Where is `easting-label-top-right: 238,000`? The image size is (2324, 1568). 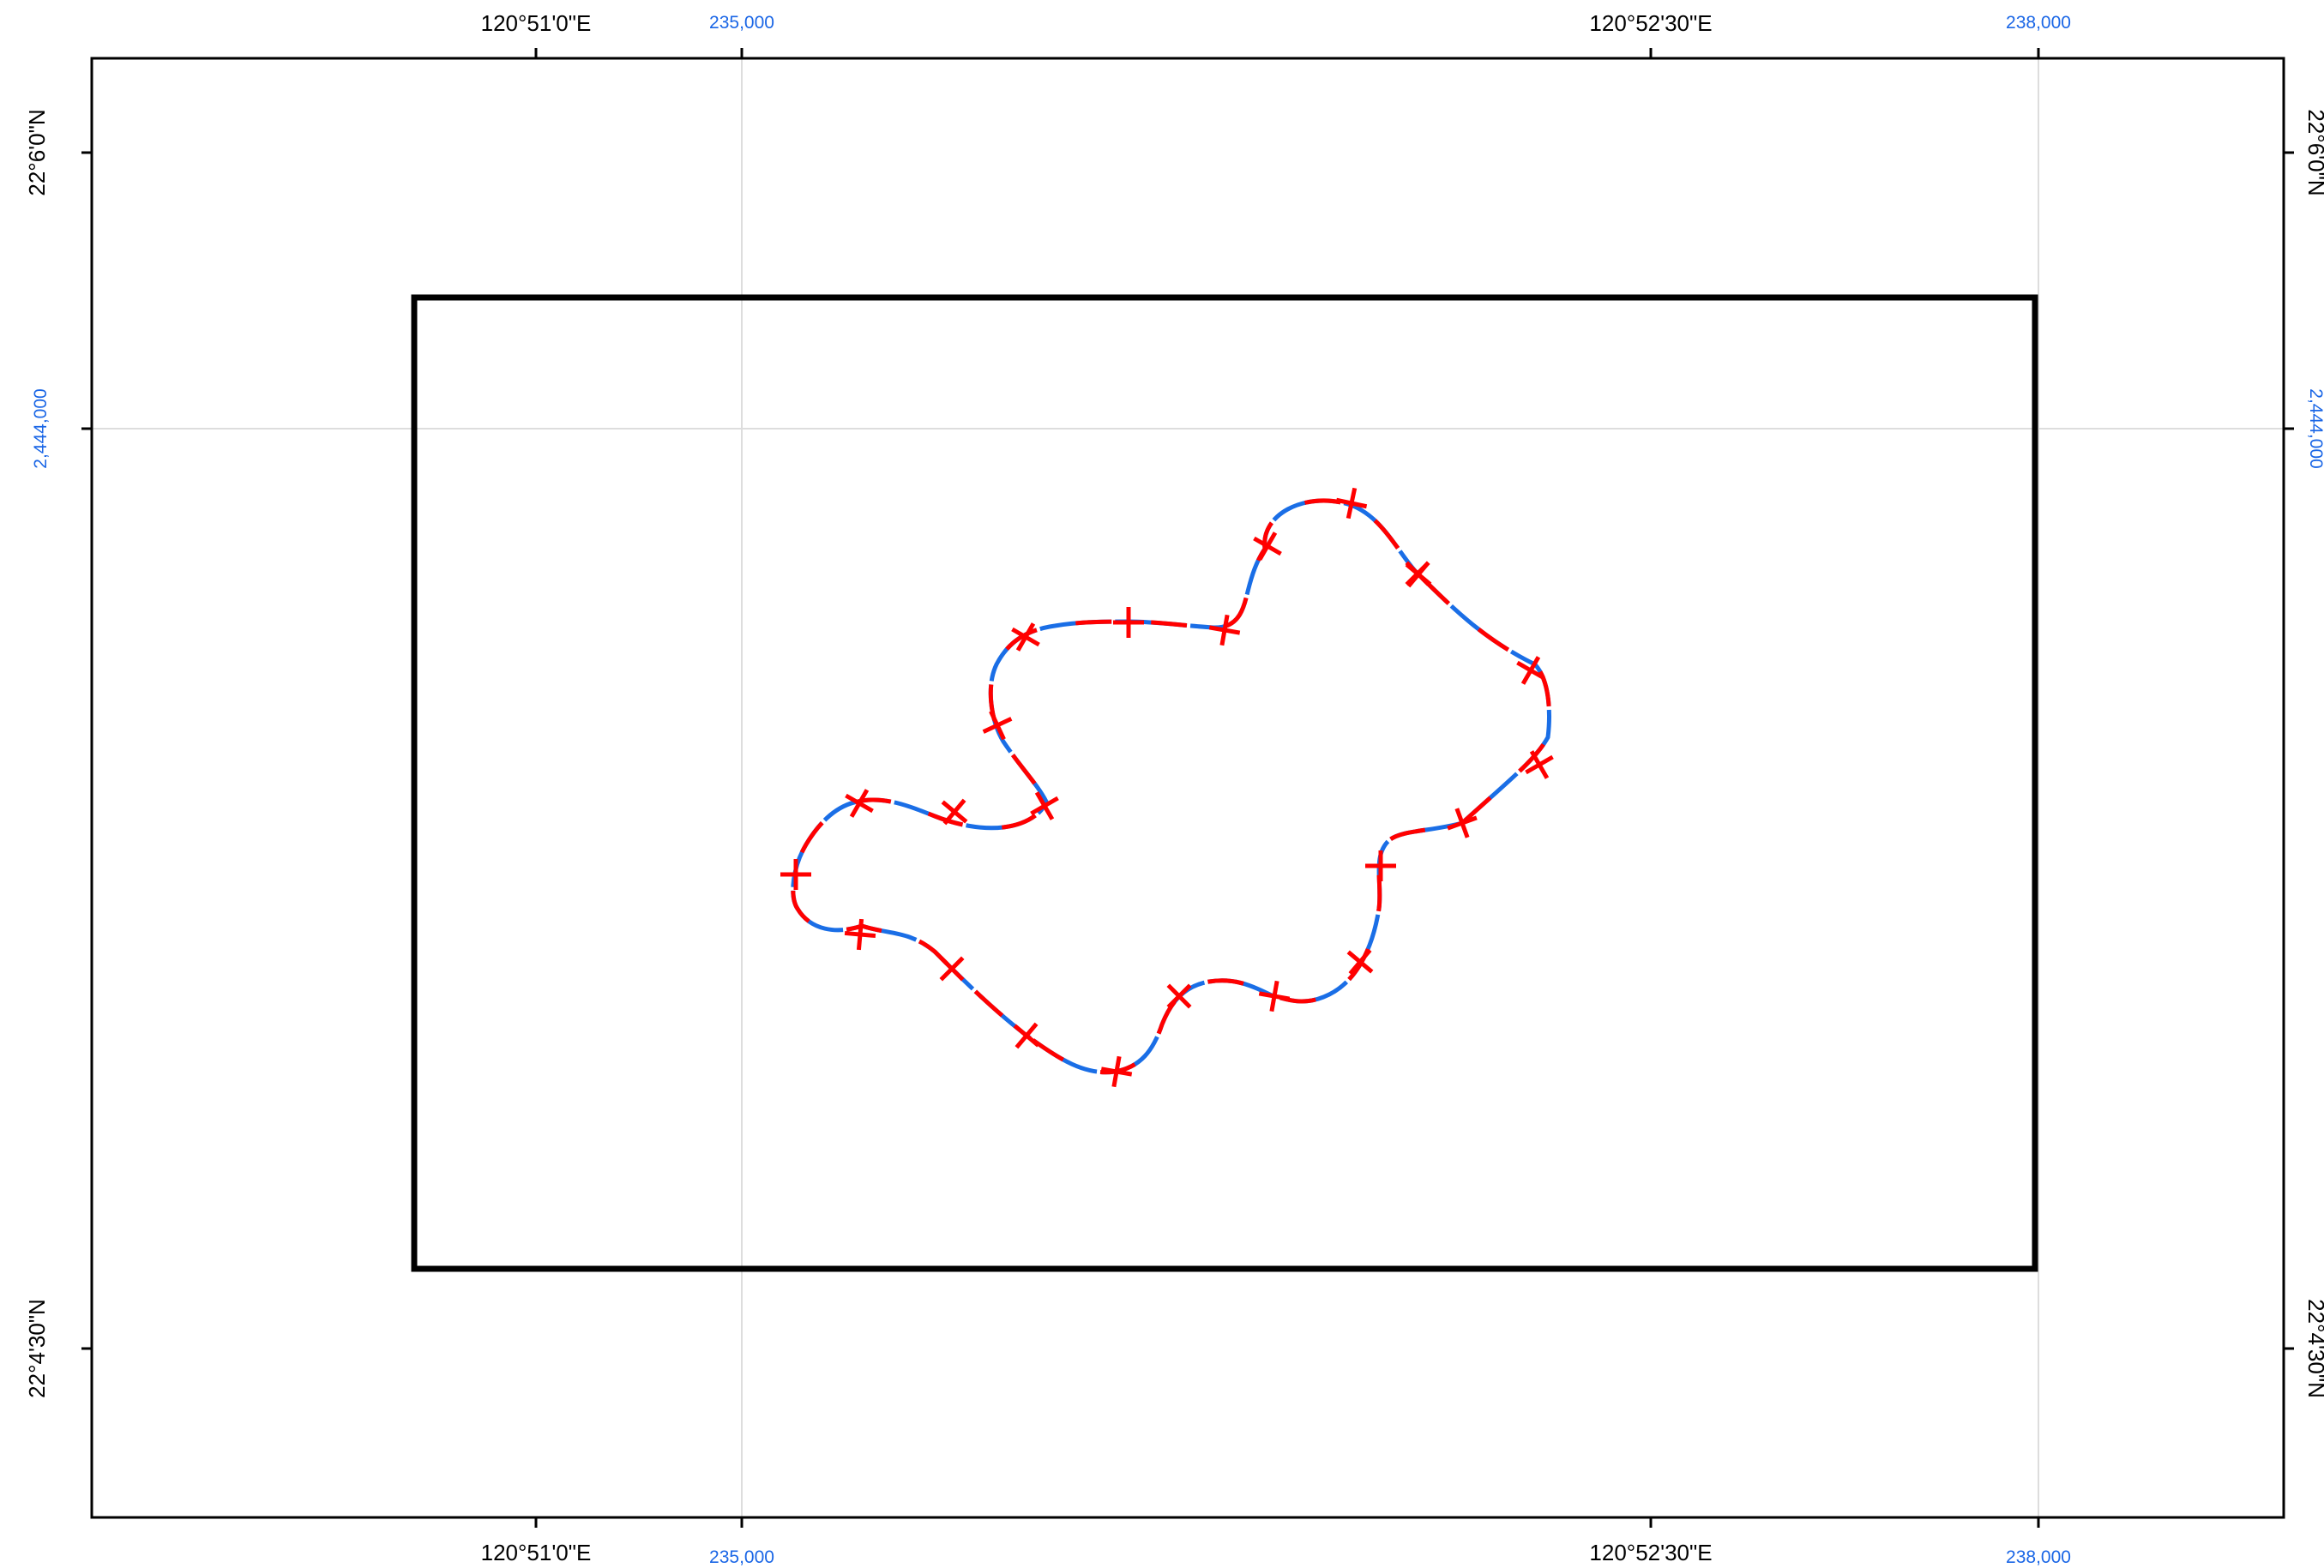 easting-label-top-right: 238,000 is located at coordinates (2038, 23).